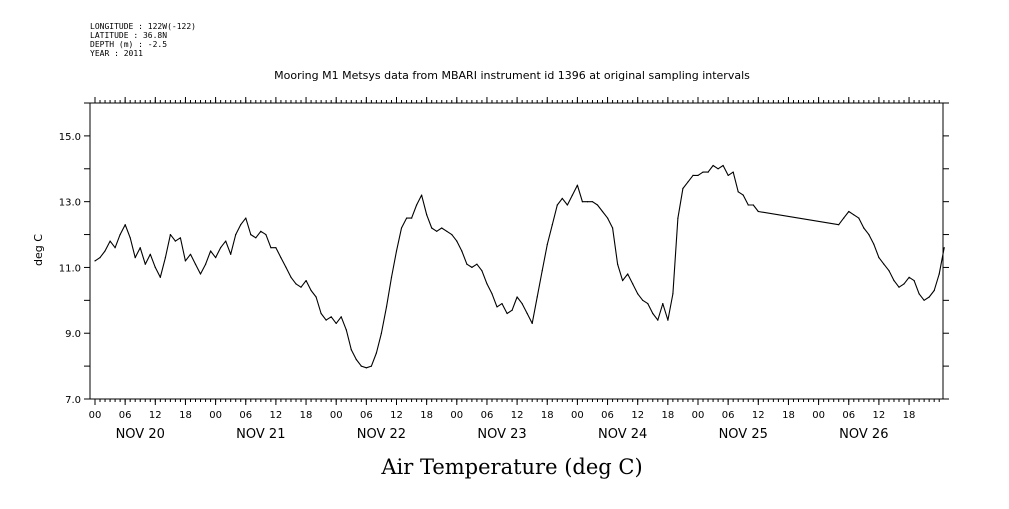 Image resolution: width=1009 pixels, height=509 pixels. I want to click on y-tick-label: 11.0, so click(70, 268).